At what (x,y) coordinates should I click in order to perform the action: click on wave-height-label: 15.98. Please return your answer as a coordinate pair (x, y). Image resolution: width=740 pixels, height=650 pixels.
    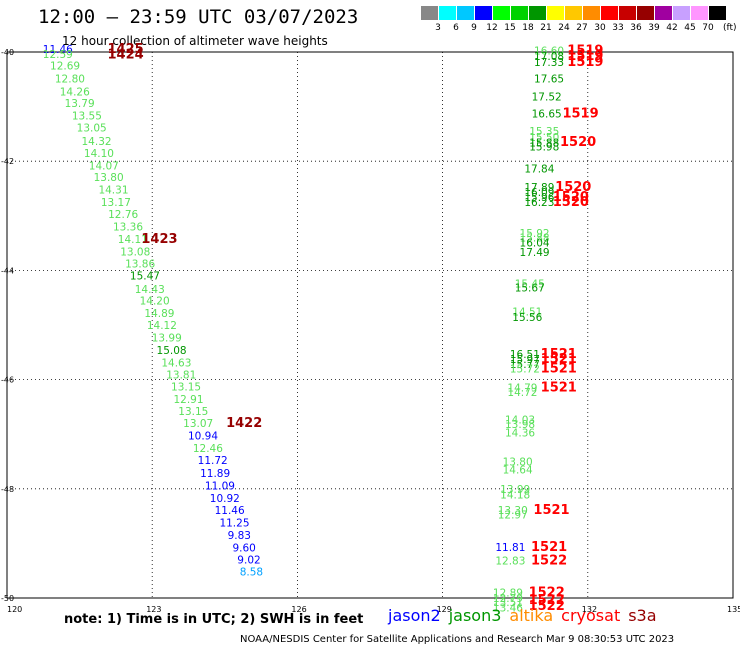
    Looking at the image, I should click on (544, 147).